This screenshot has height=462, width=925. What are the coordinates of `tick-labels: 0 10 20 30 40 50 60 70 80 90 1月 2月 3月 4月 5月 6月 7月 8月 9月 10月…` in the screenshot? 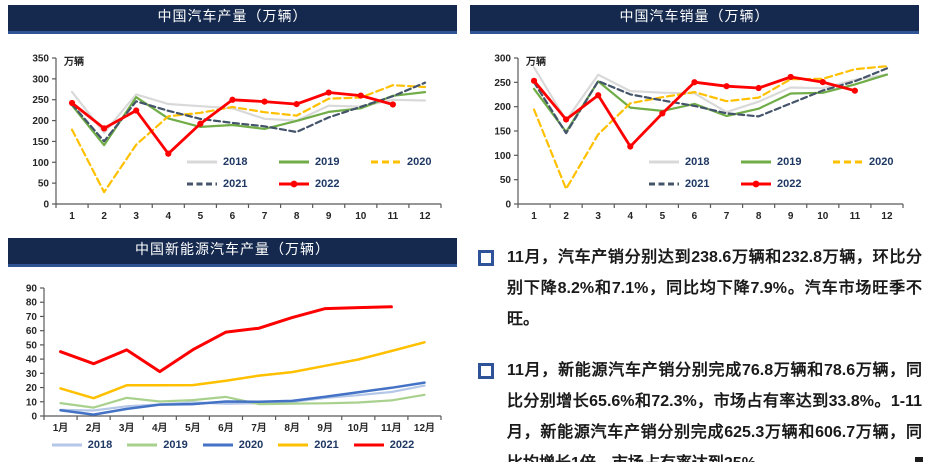 It's located at (230, 359).